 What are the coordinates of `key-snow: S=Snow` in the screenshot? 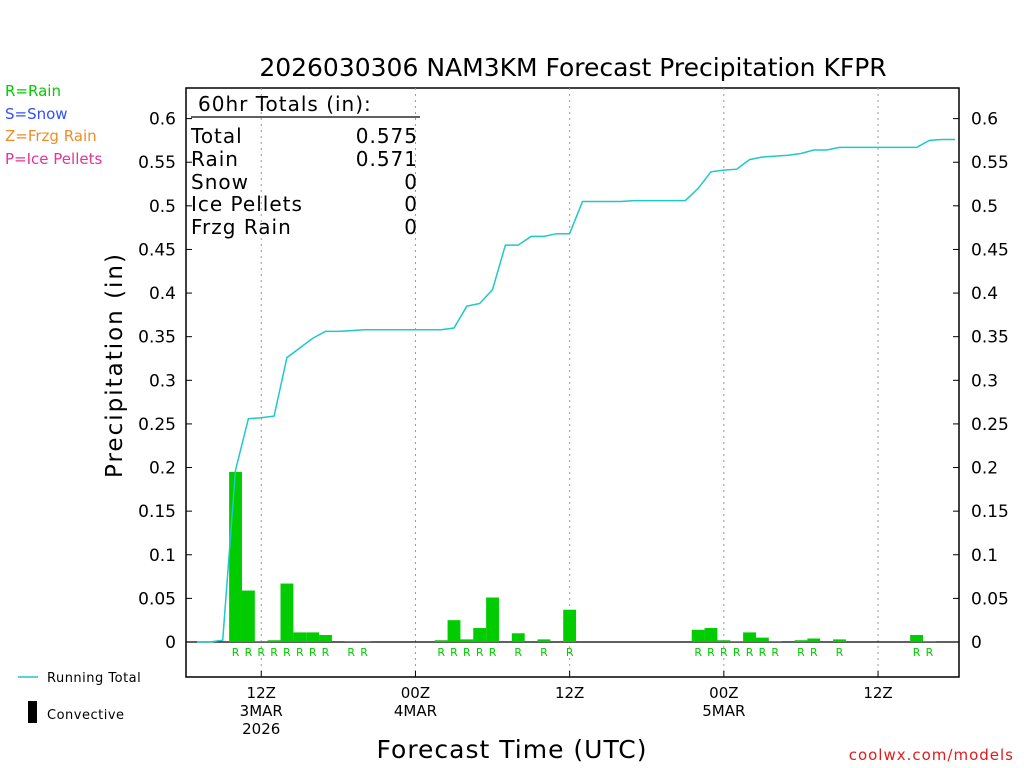 It's located at (36, 114).